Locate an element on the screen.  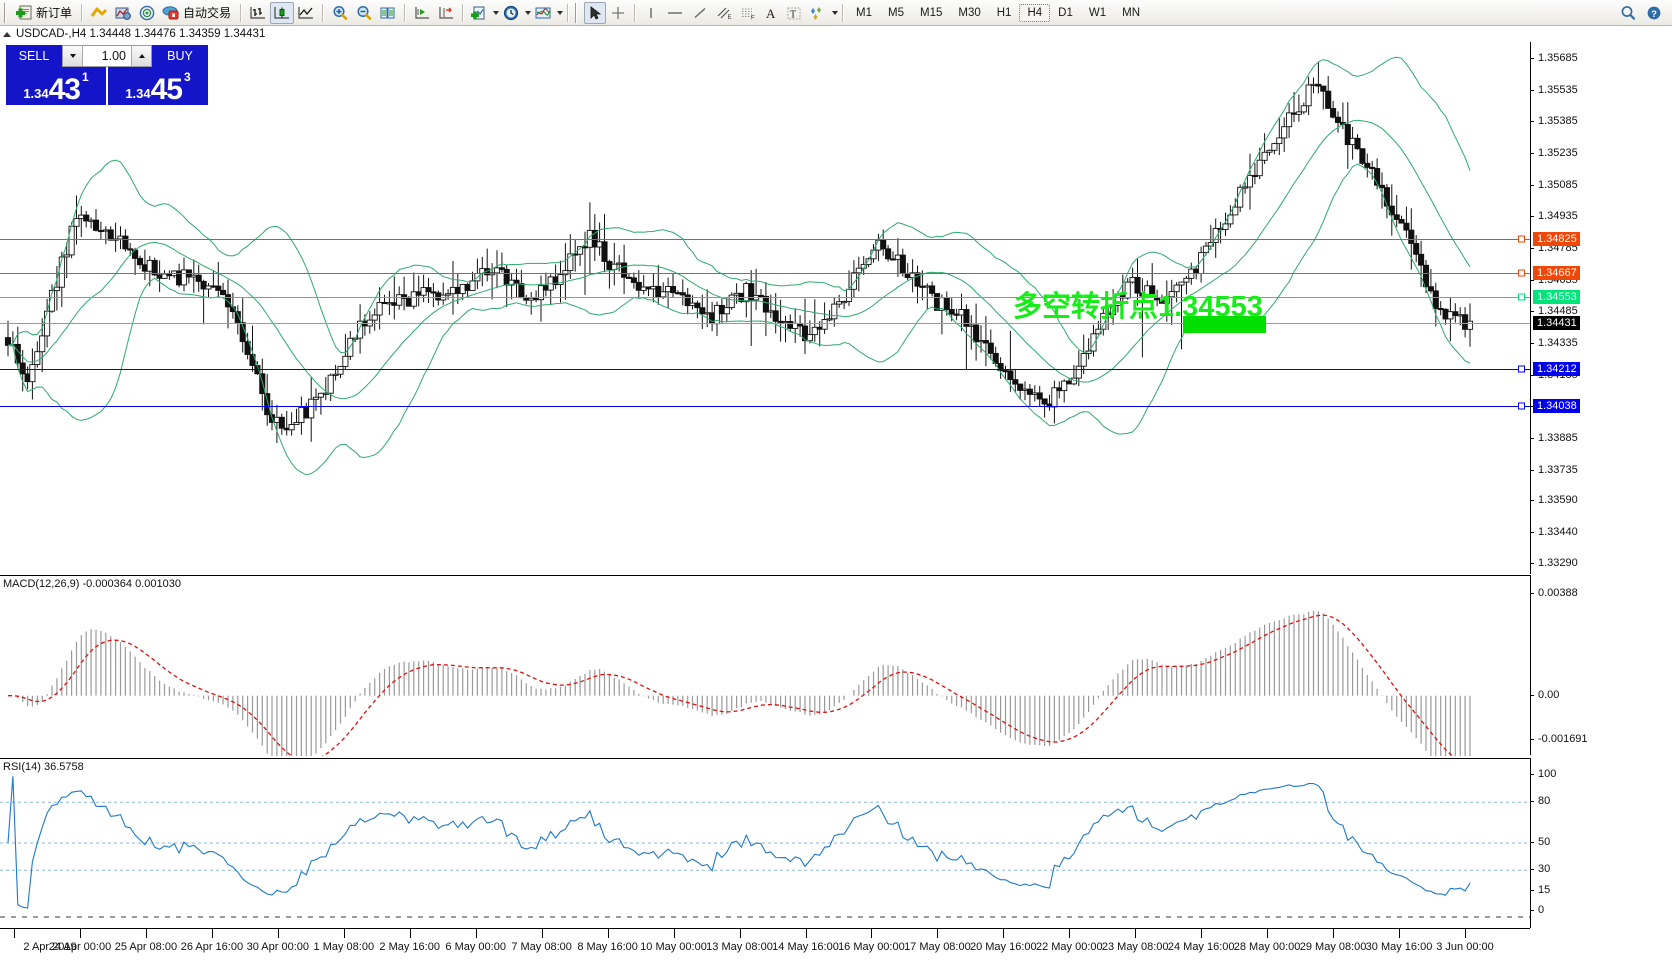
timeframe-button-m1: M1 is located at coordinates (864, 12).